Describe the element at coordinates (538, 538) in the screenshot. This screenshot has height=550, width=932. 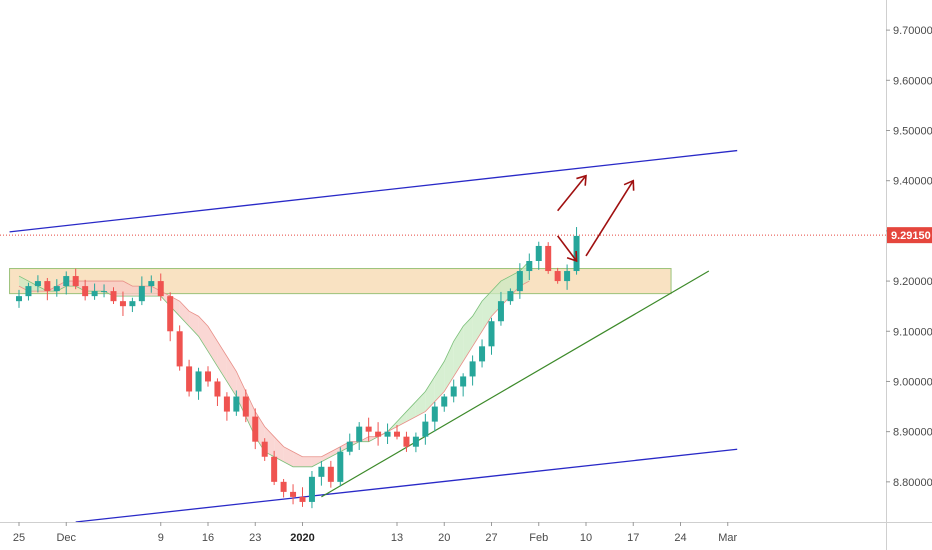
I see `x-tick-label: Feb` at that location.